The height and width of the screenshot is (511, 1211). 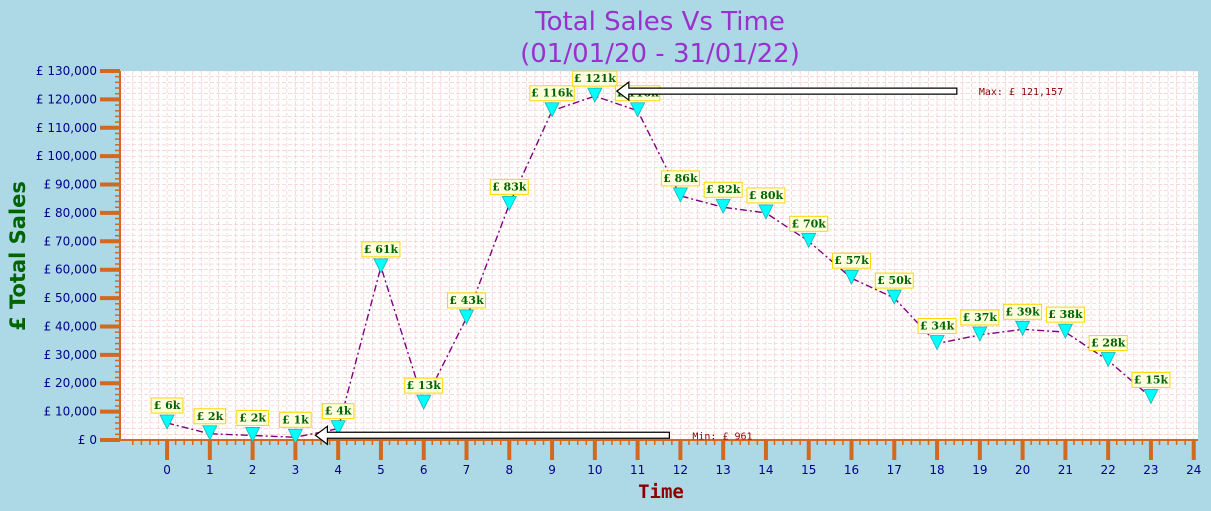 What do you see at coordinates (594, 470) in the screenshot?
I see `x-tick-label: 10` at bounding box center [594, 470].